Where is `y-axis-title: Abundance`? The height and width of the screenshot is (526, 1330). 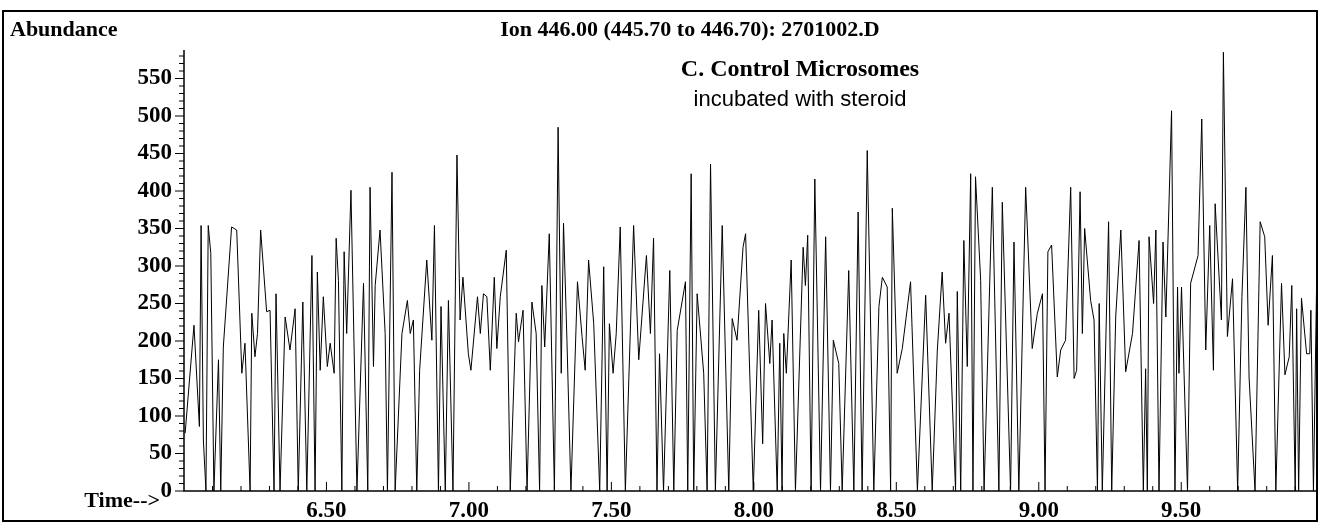
y-axis-title: Abundance is located at coordinates (64, 28).